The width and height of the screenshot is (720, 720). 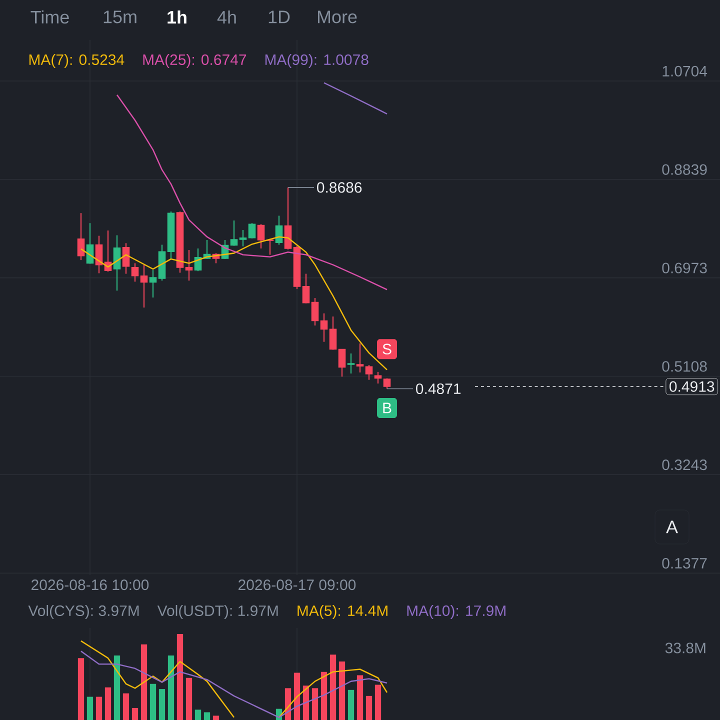 I want to click on text: MA(5): 14.4M, so click(x=343, y=612).